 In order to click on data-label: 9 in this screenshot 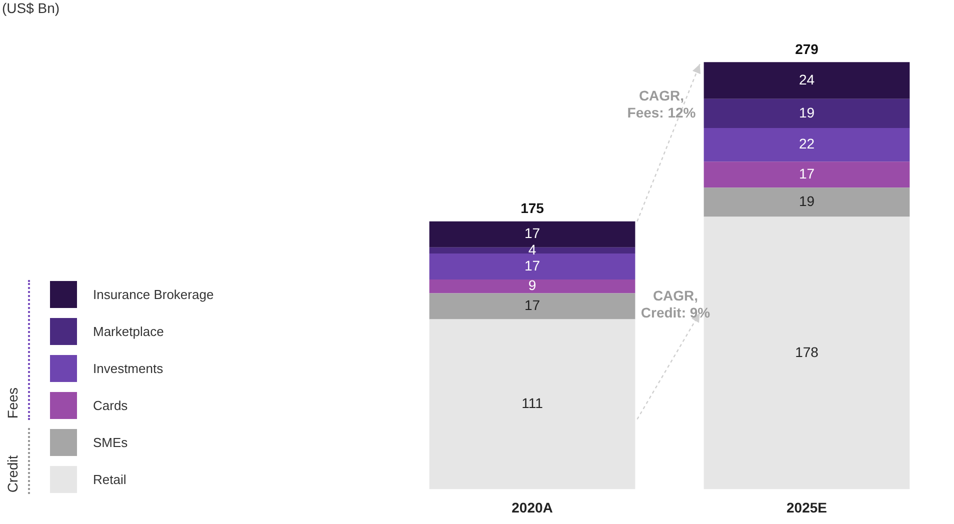, I will do `click(532, 285)`.